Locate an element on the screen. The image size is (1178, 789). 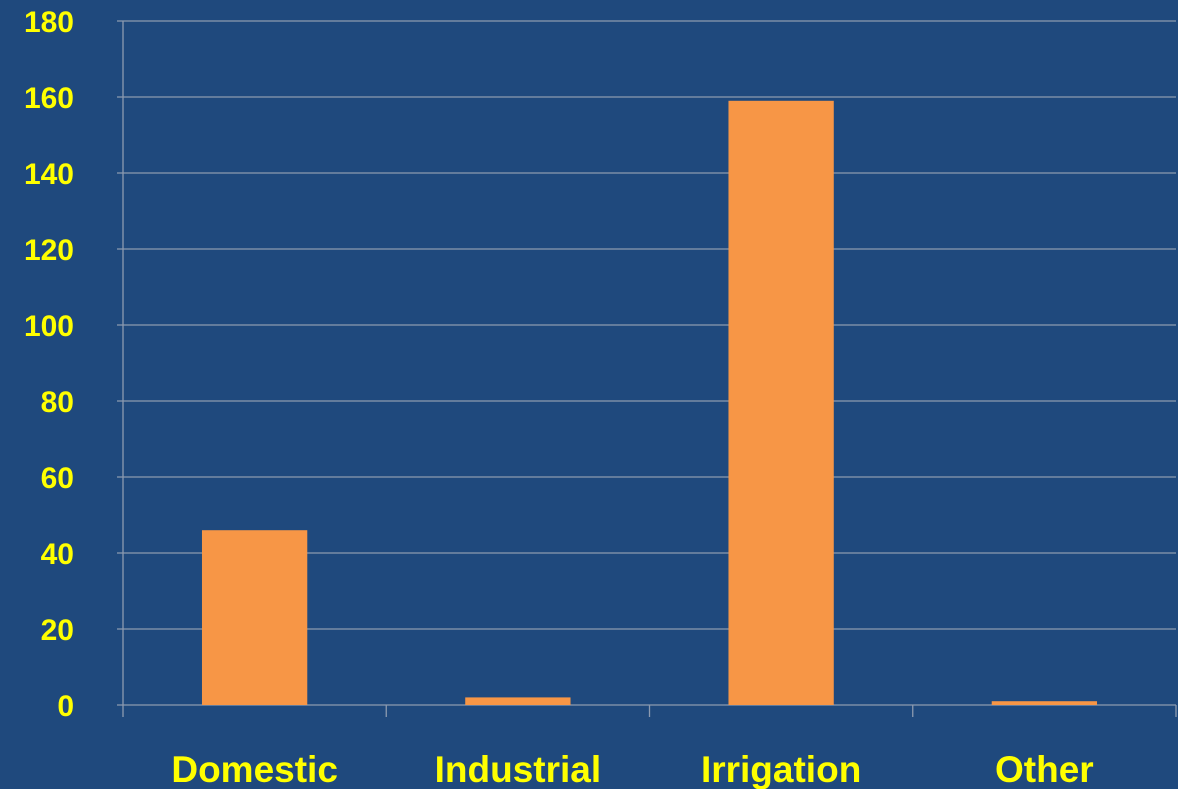
y-tick-label: 20 is located at coordinates (57, 630).